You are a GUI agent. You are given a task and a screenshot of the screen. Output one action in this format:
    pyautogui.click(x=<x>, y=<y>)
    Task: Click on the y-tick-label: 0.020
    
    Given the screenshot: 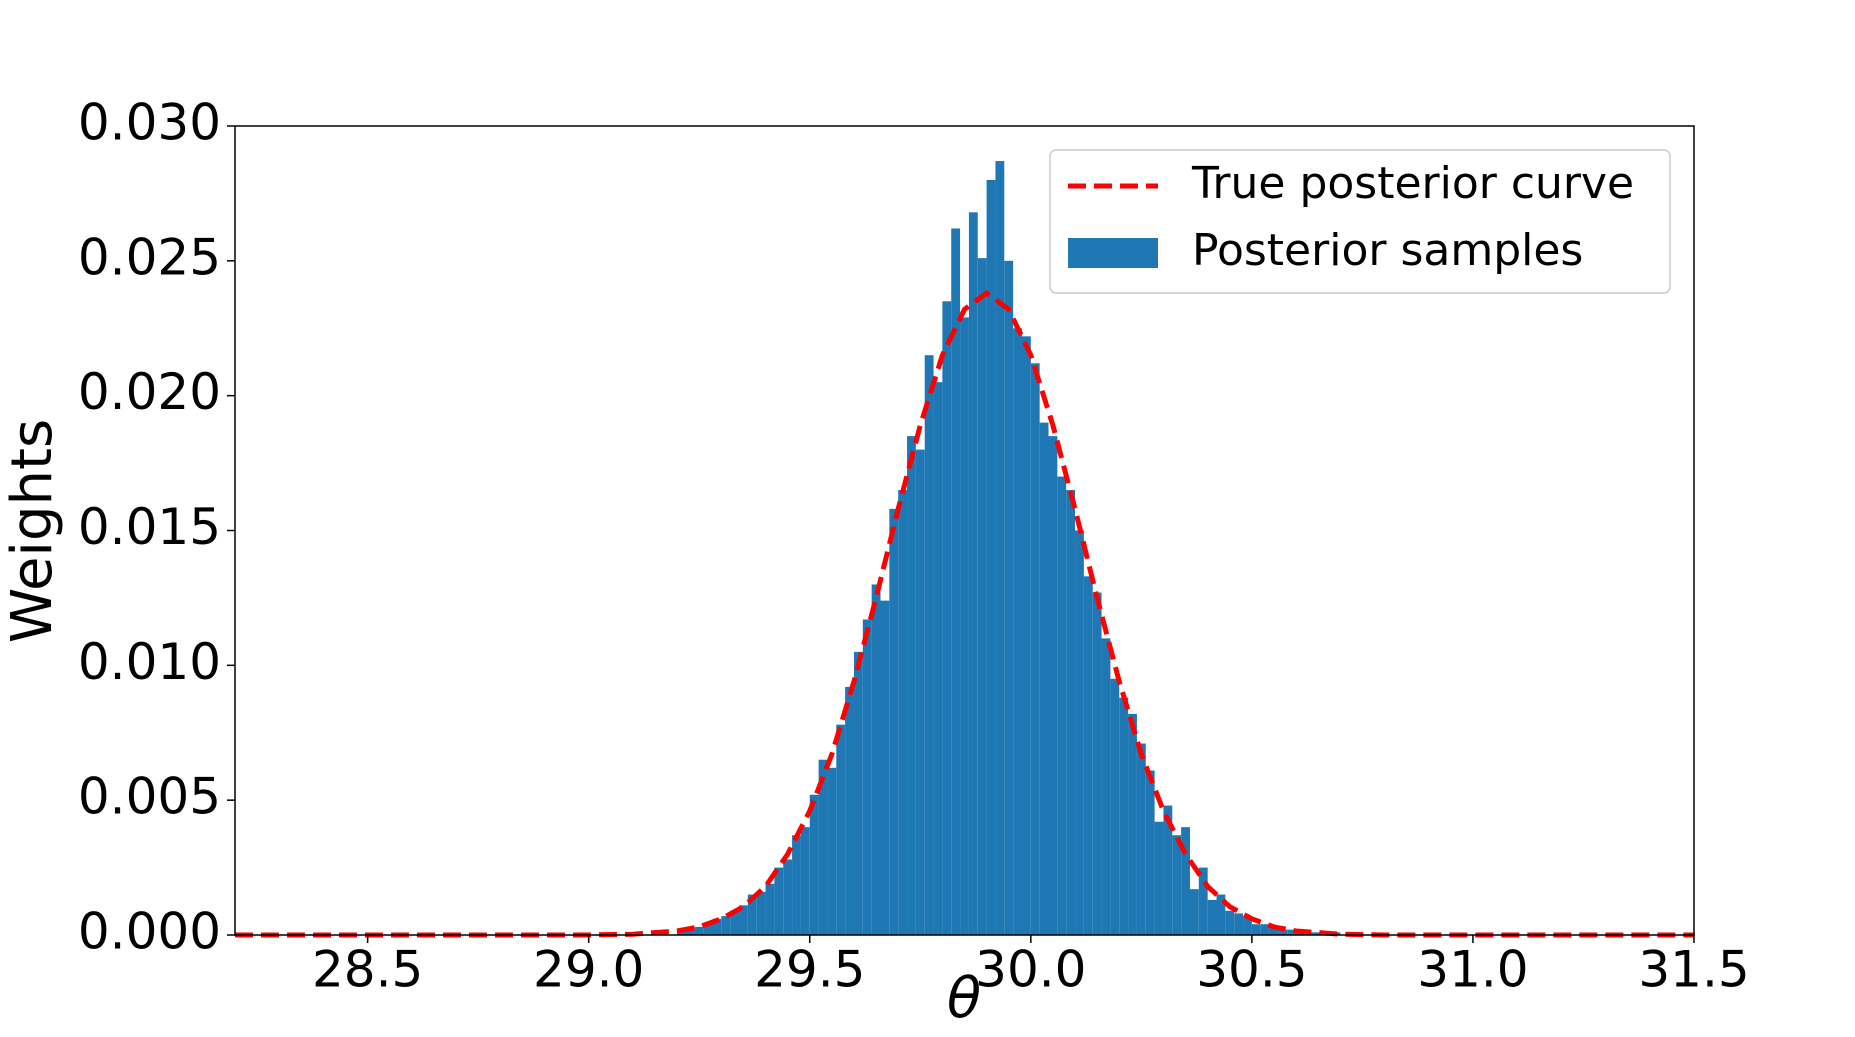 What is the action you would take?
    pyautogui.click(x=149, y=392)
    